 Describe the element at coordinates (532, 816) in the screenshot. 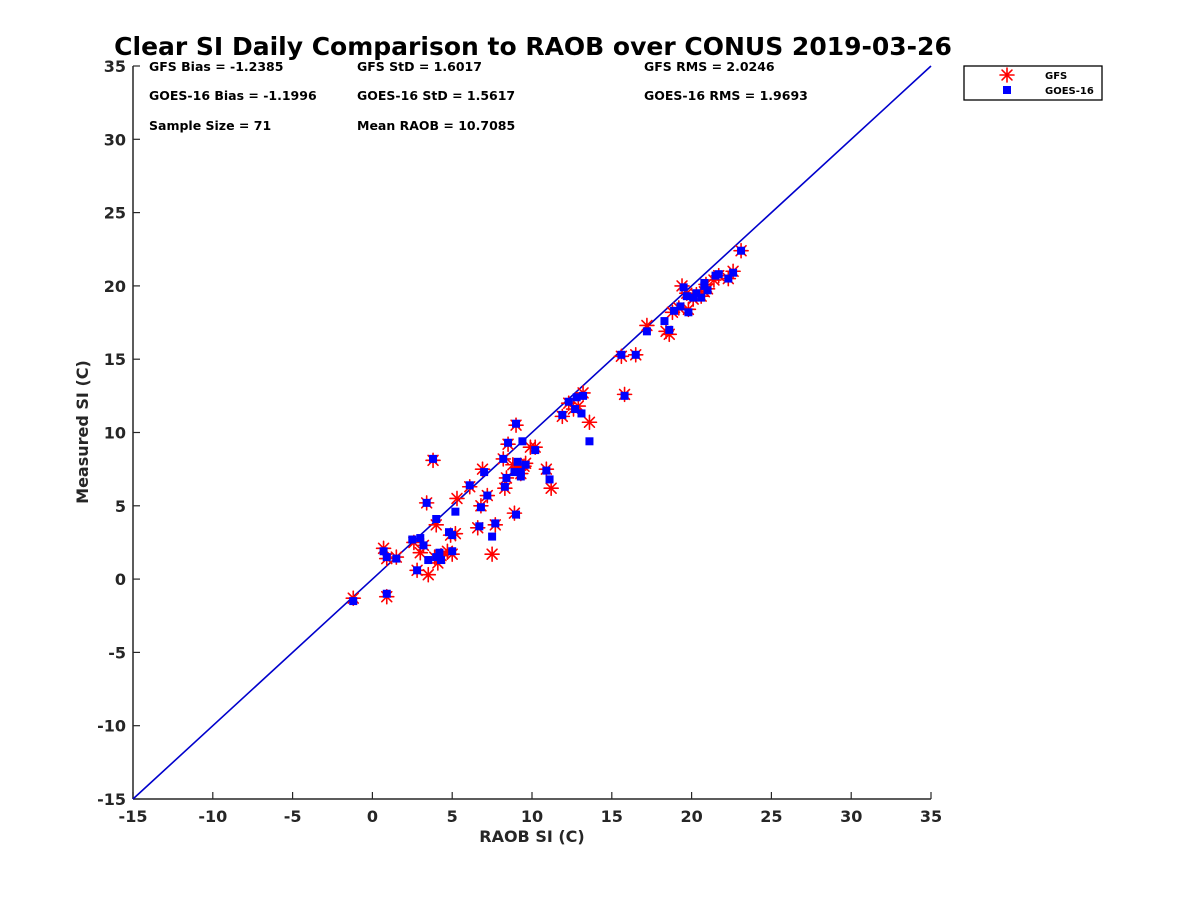

I see `x-tick-label: 10` at that location.